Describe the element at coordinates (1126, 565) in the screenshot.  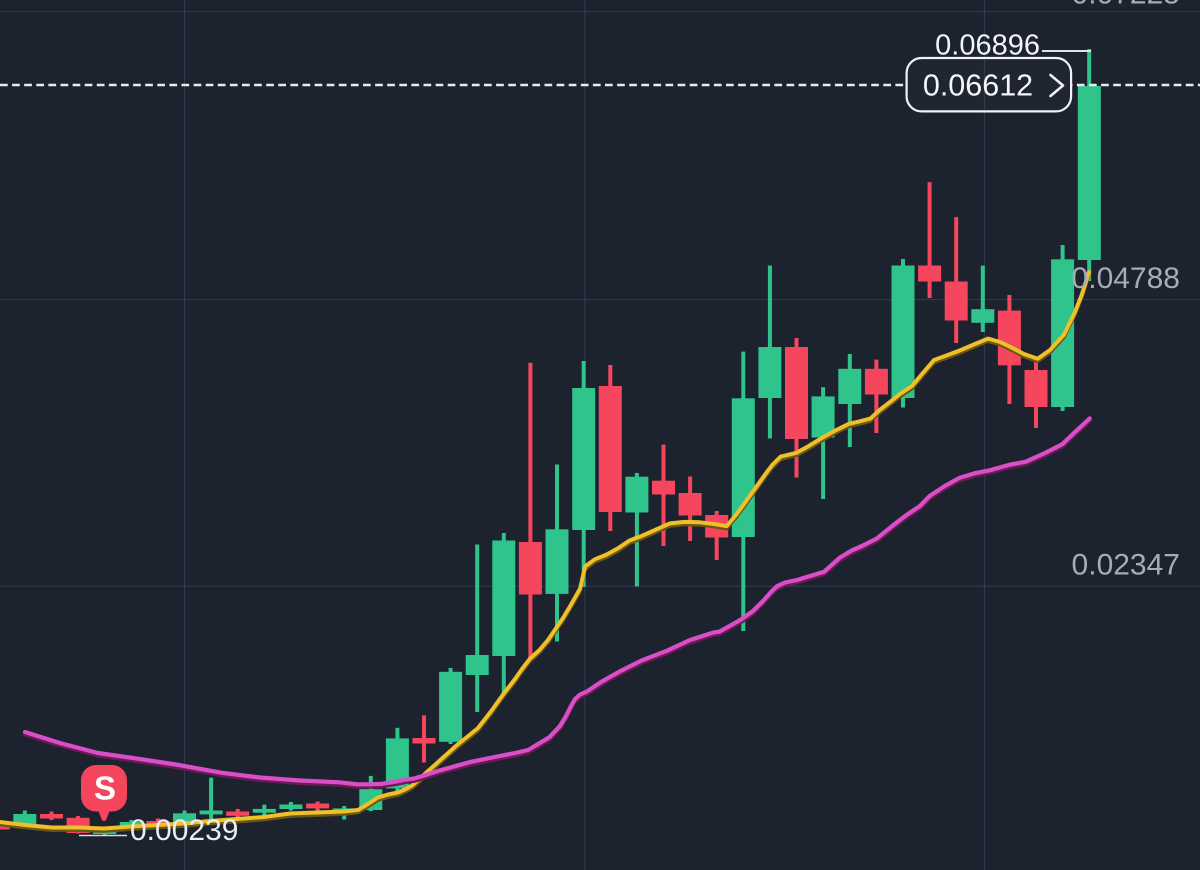
I see `svg-text: 0.02347` at that location.